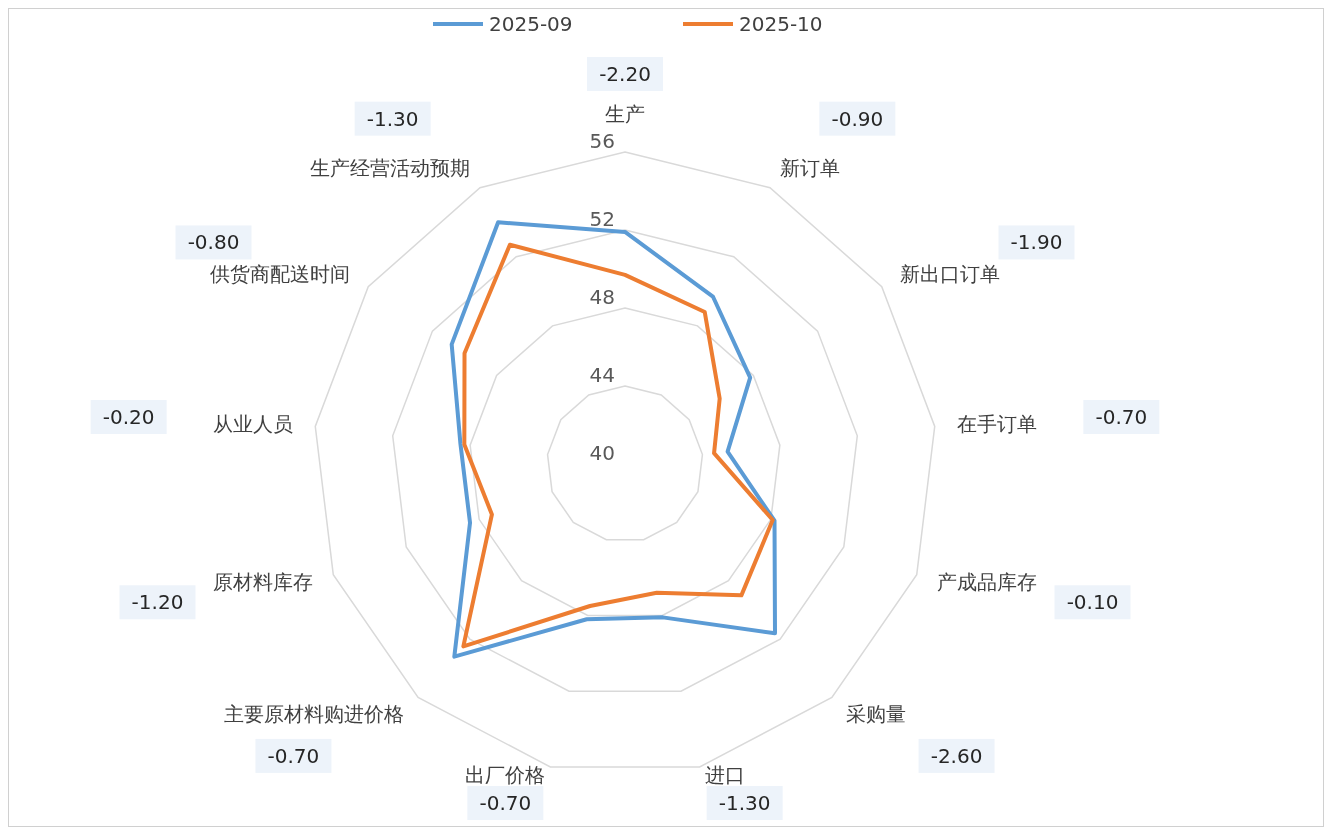 The height and width of the screenshot is (835, 1332). Describe the element at coordinates (876, 714) in the screenshot. I see `spoke-label: 采购量` at that location.